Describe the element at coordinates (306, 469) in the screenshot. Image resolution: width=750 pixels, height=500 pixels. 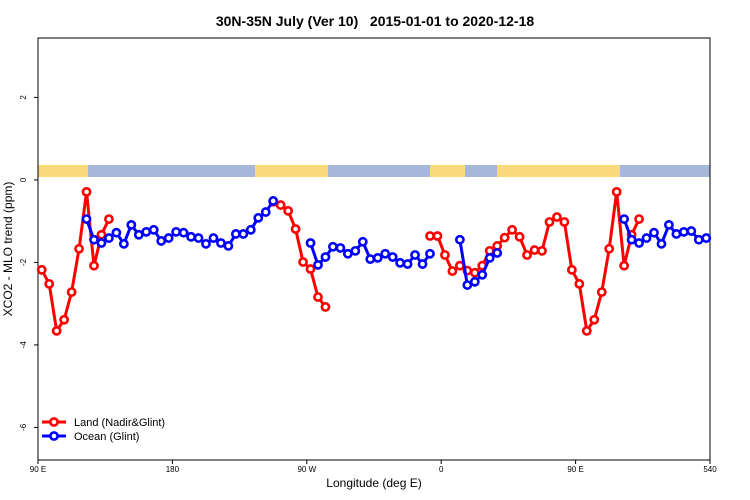
I see `x-tick-label: 90 W` at that location.